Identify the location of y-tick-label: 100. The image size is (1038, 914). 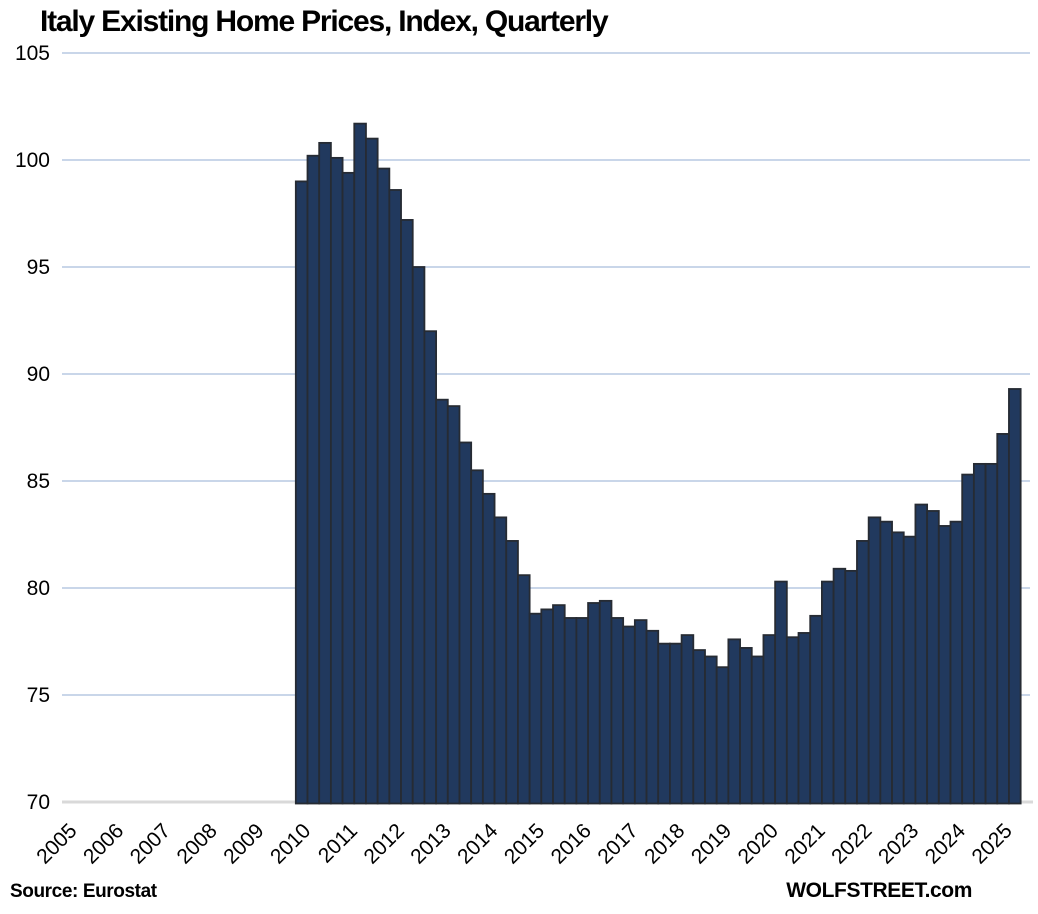
(32, 160).